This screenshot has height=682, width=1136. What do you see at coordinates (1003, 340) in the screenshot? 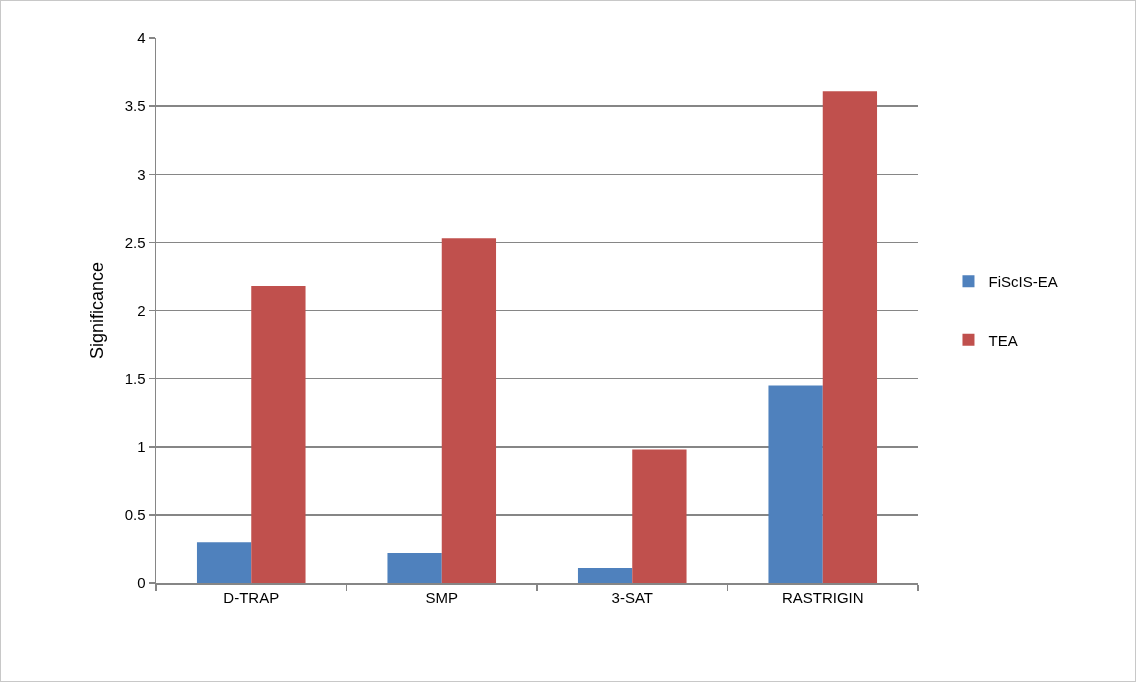
I see `legend-label: TEA` at bounding box center [1003, 340].